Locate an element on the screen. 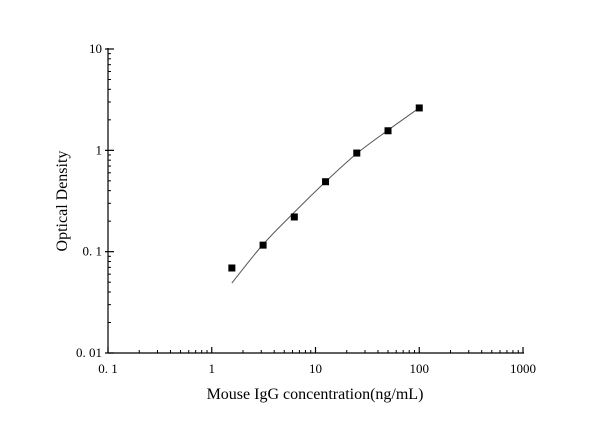 The image size is (608, 425). x-tick-label: 100 is located at coordinates (420, 368).